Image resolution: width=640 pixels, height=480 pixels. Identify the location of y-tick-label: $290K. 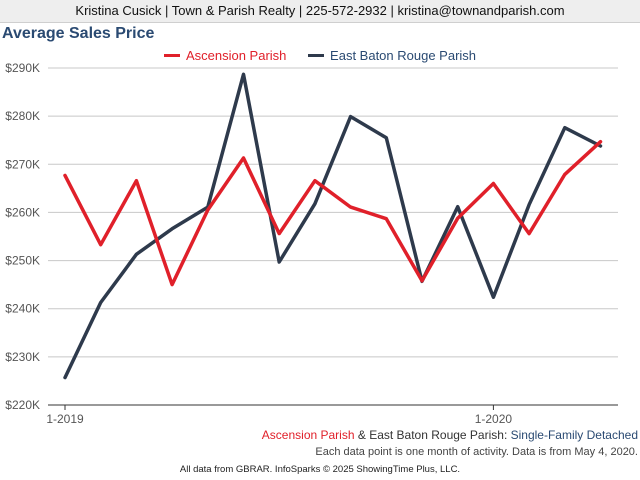
(22, 68).